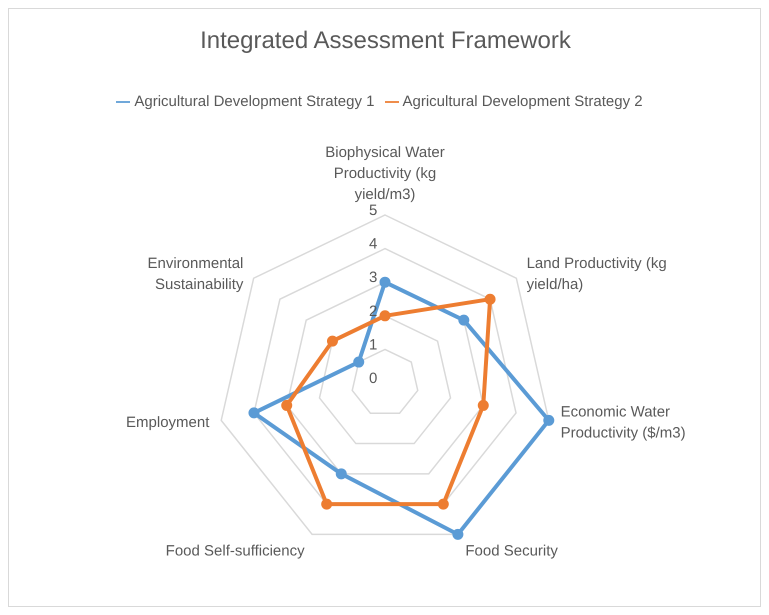 This screenshot has width=769, height=615. What do you see at coordinates (373, 244) in the screenshot?
I see `y-tick-label: 4` at bounding box center [373, 244].